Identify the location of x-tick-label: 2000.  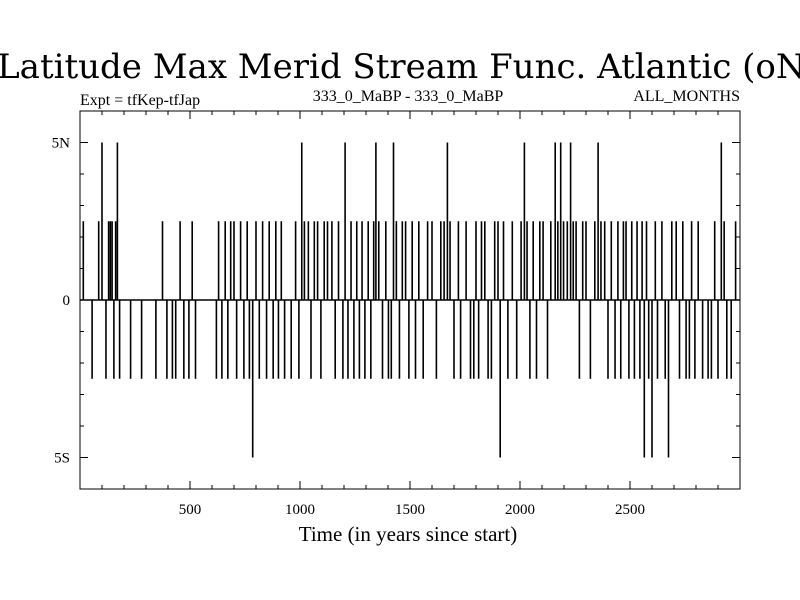
(520, 510).